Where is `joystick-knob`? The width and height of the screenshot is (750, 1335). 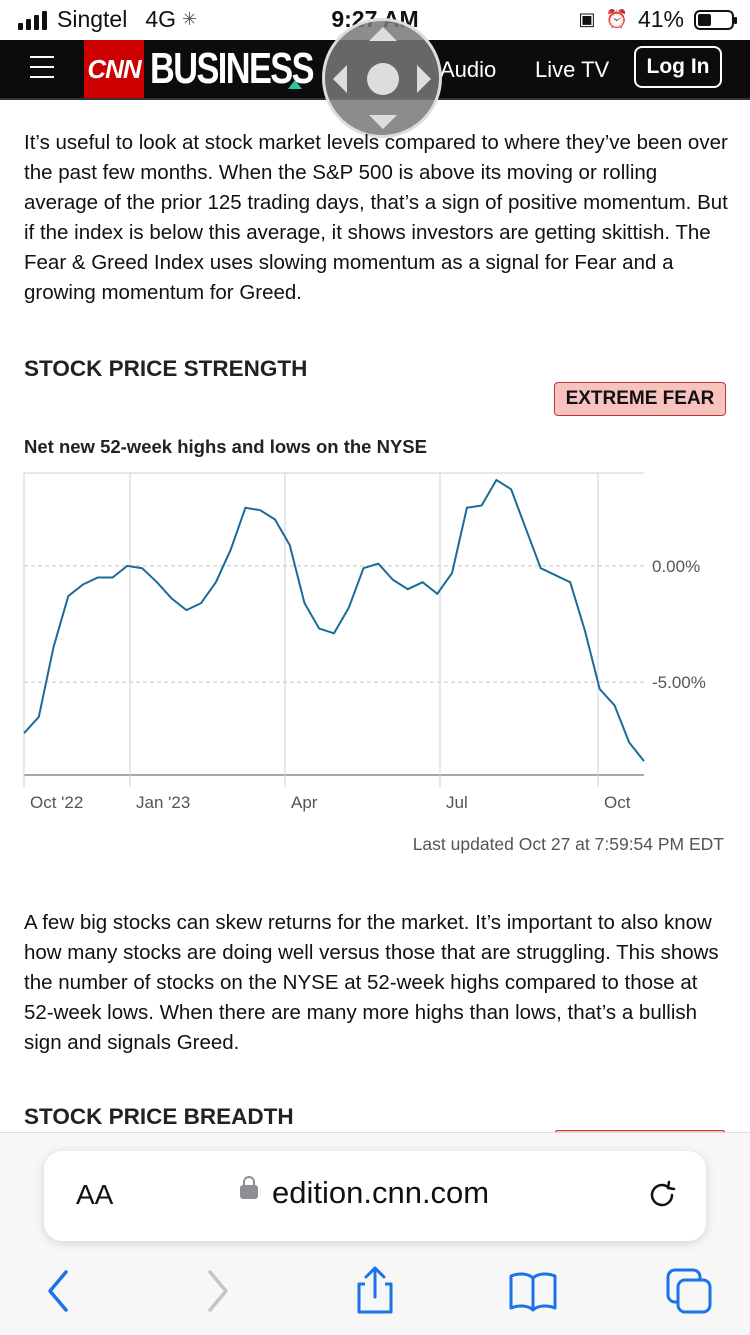
joystick-knob is located at coordinates (383, 79).